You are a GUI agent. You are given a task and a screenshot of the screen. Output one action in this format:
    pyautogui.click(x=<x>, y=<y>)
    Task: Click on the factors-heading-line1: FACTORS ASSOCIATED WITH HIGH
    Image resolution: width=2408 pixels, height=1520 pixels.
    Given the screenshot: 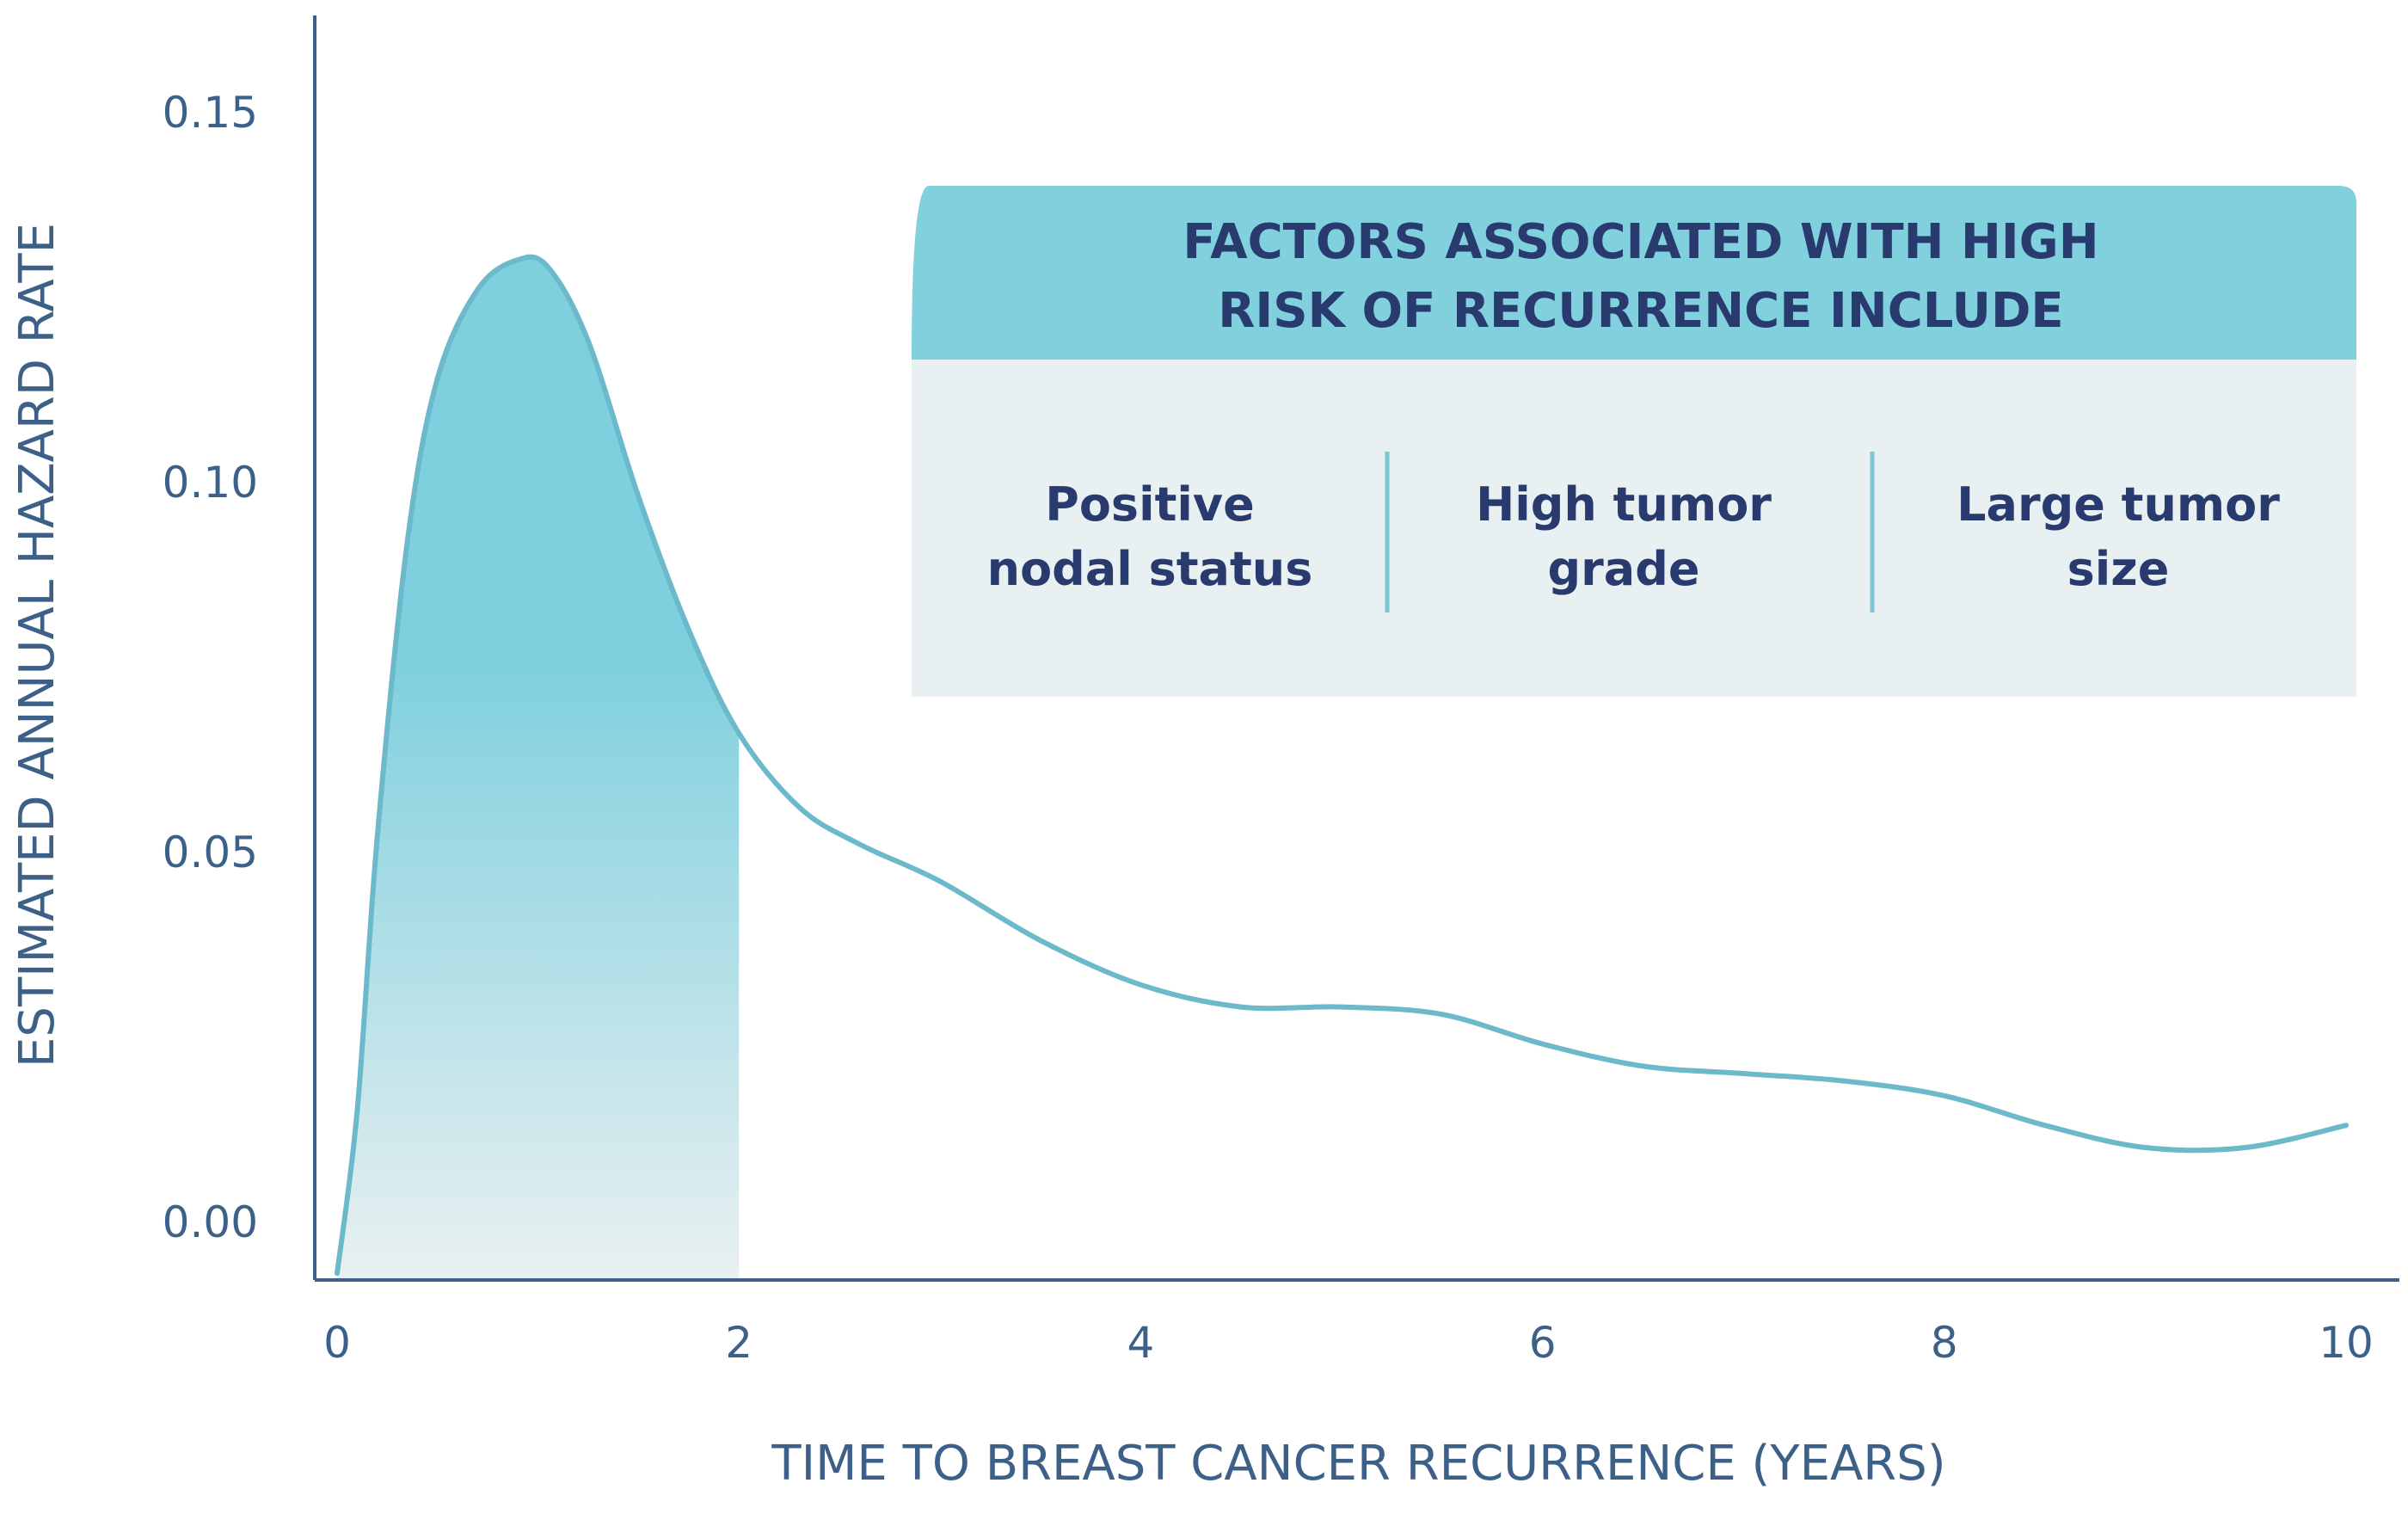 What is the action you would take?
    pyautogui.click(x=1640, y=242)
    